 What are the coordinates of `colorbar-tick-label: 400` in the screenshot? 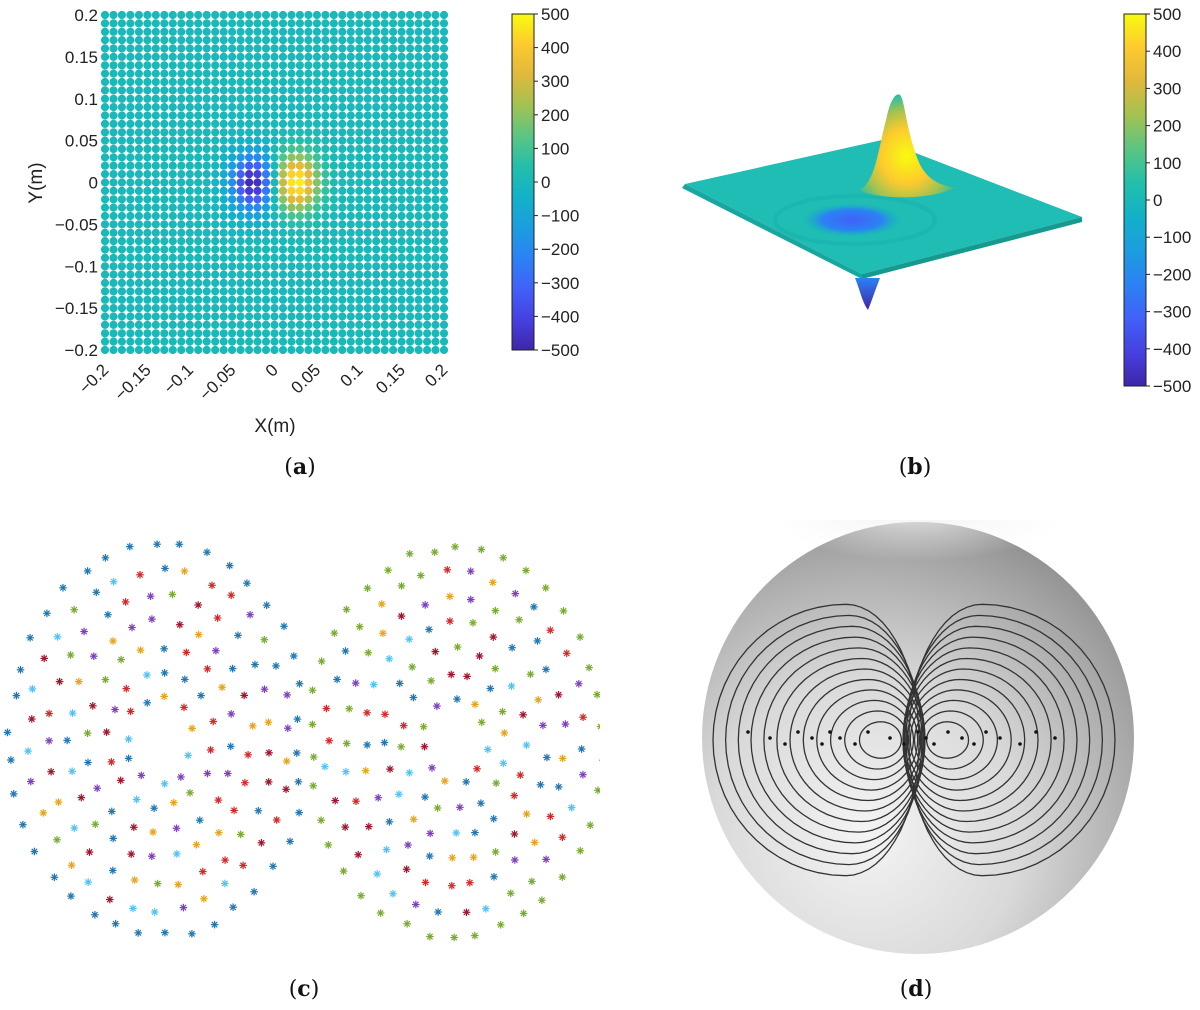 It's located at (1167, 51).